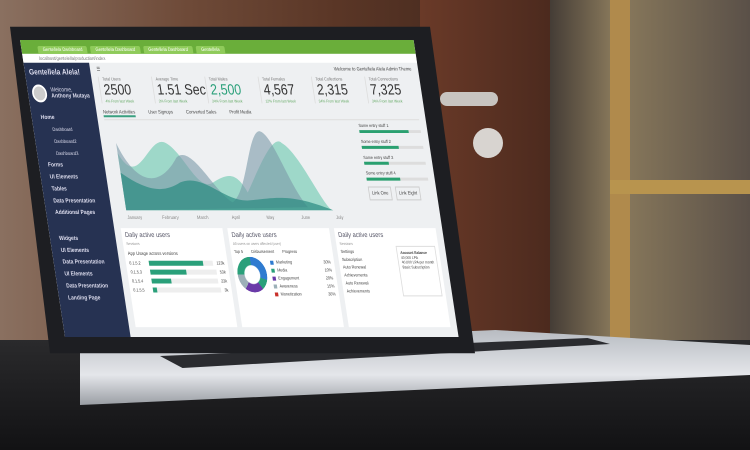  Describe the element at coordinates (380, 193) in the screenshot. I see `link-button: Link One` at that location.